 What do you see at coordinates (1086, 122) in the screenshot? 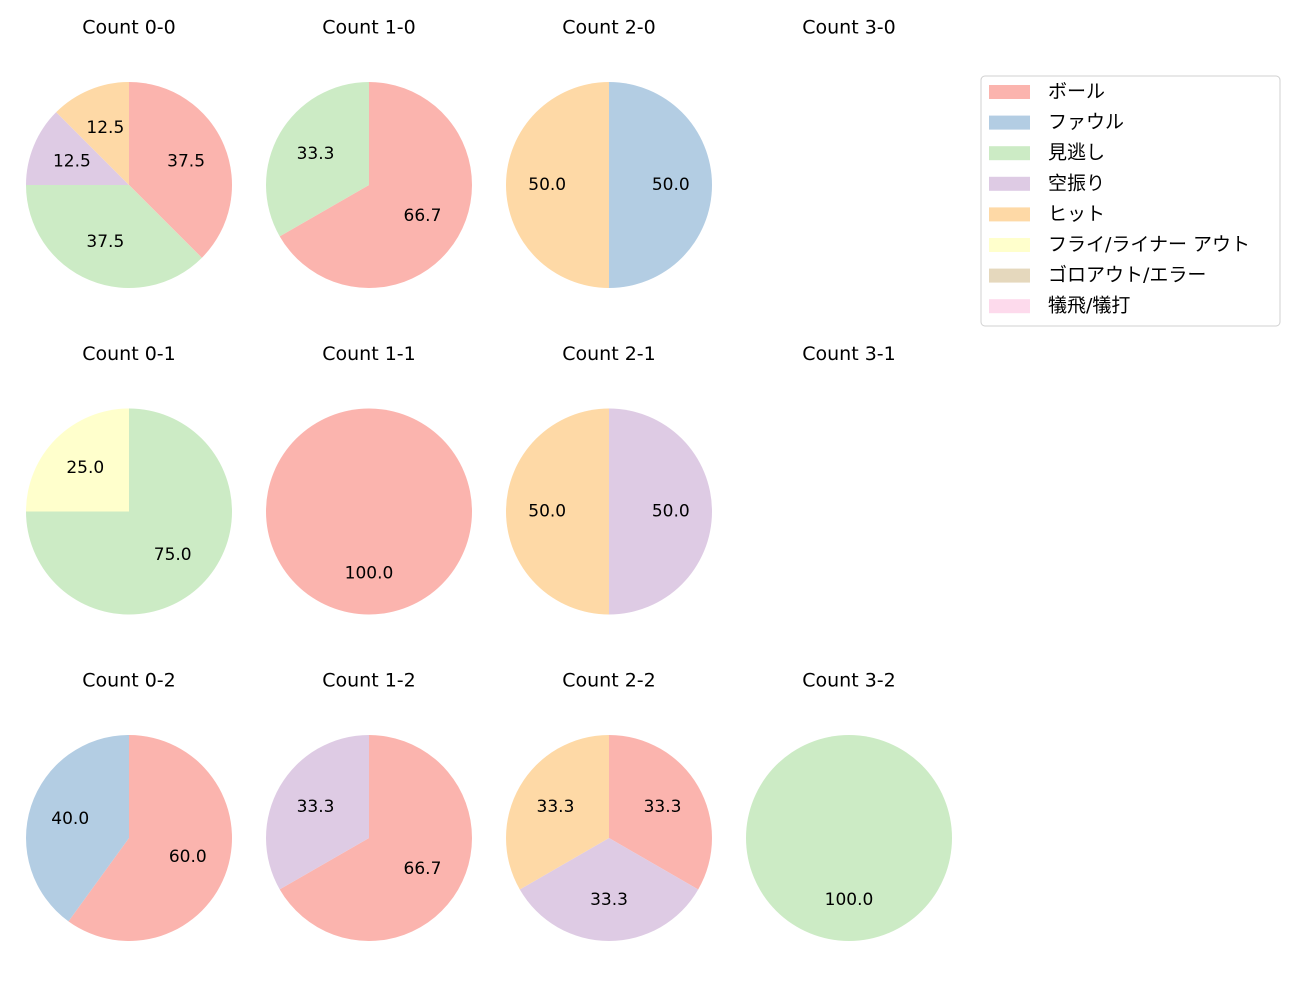
I see `legend-label: ファウル` at bounding box center [1086, 122].